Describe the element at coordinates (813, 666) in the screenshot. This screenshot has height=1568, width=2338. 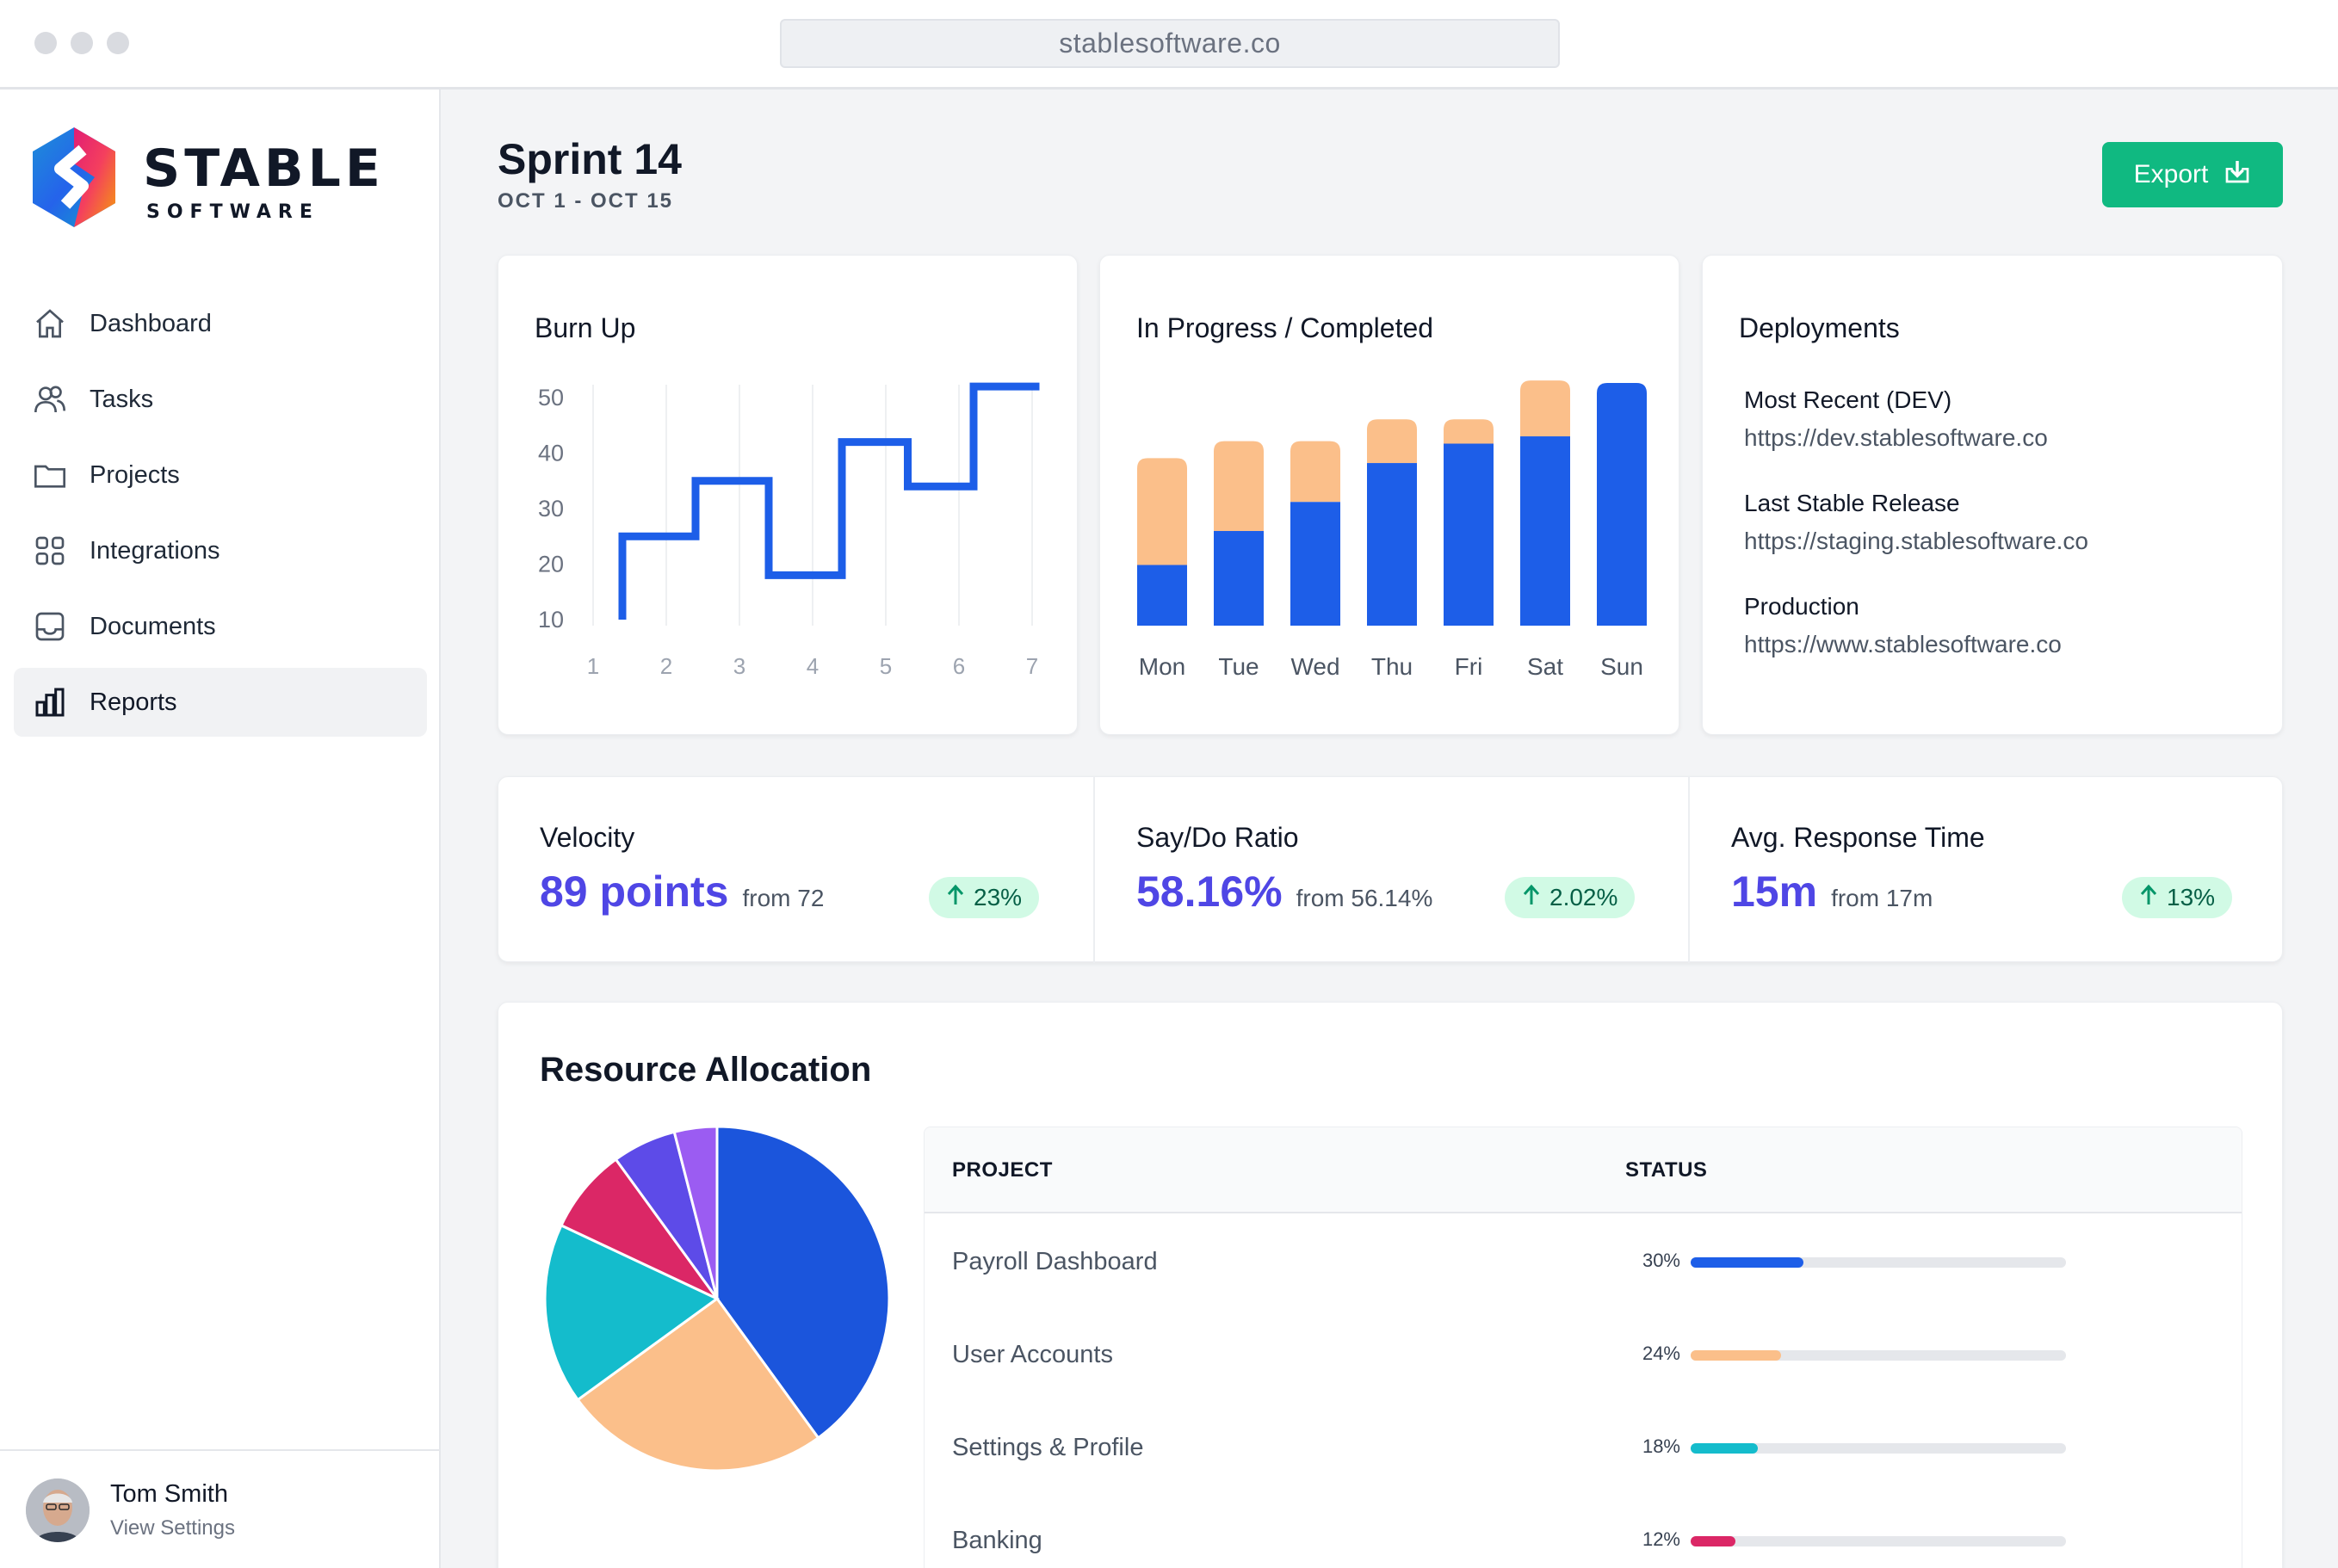
I see `x-tick-label: 4` at that location.